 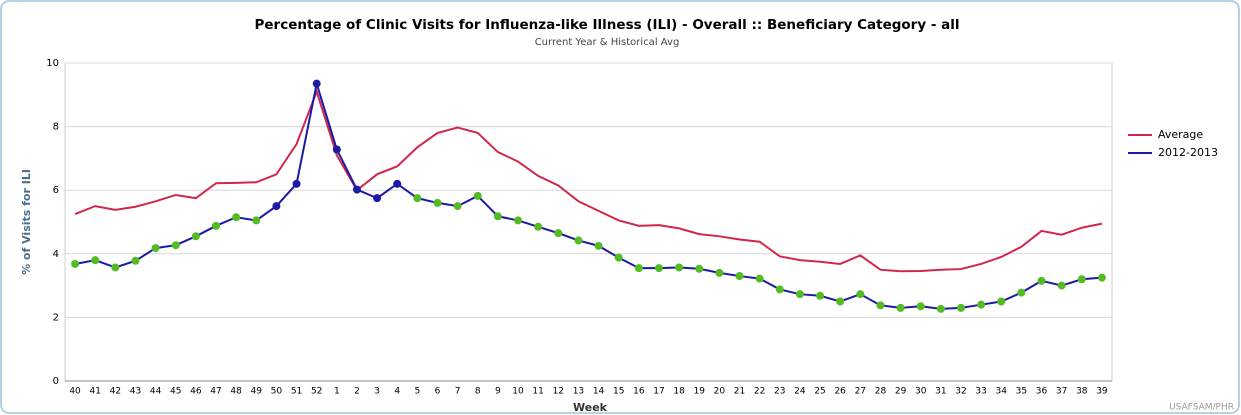 I want to click on x-tick-label: 10, so click(x=518, y=392).